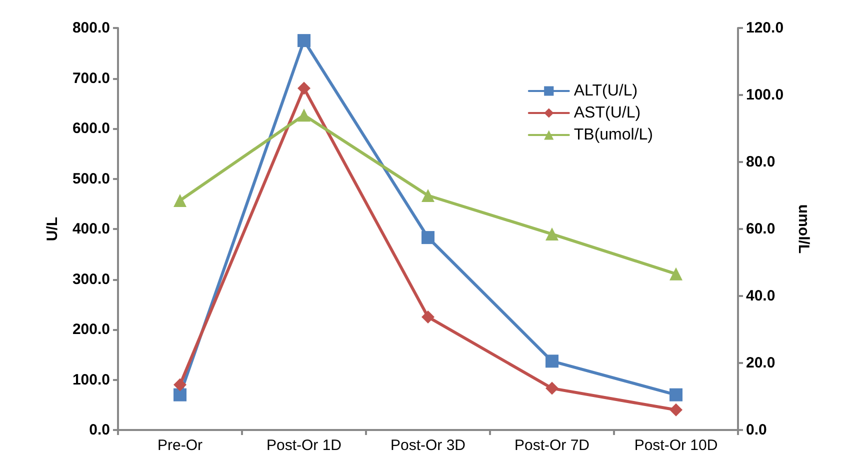  I want to click on legend-label: TB(umol/L), so click(613, 135).